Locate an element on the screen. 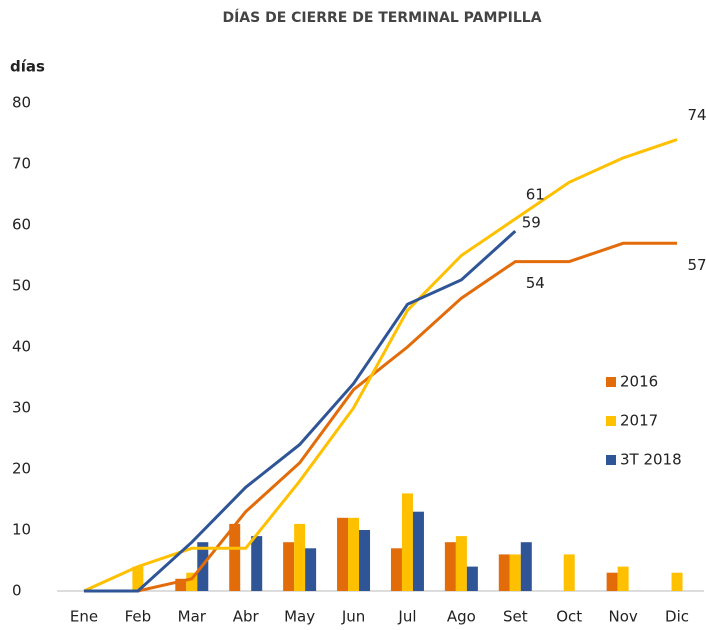  y-tick-label: 70 is located at coordinates (21, 164).